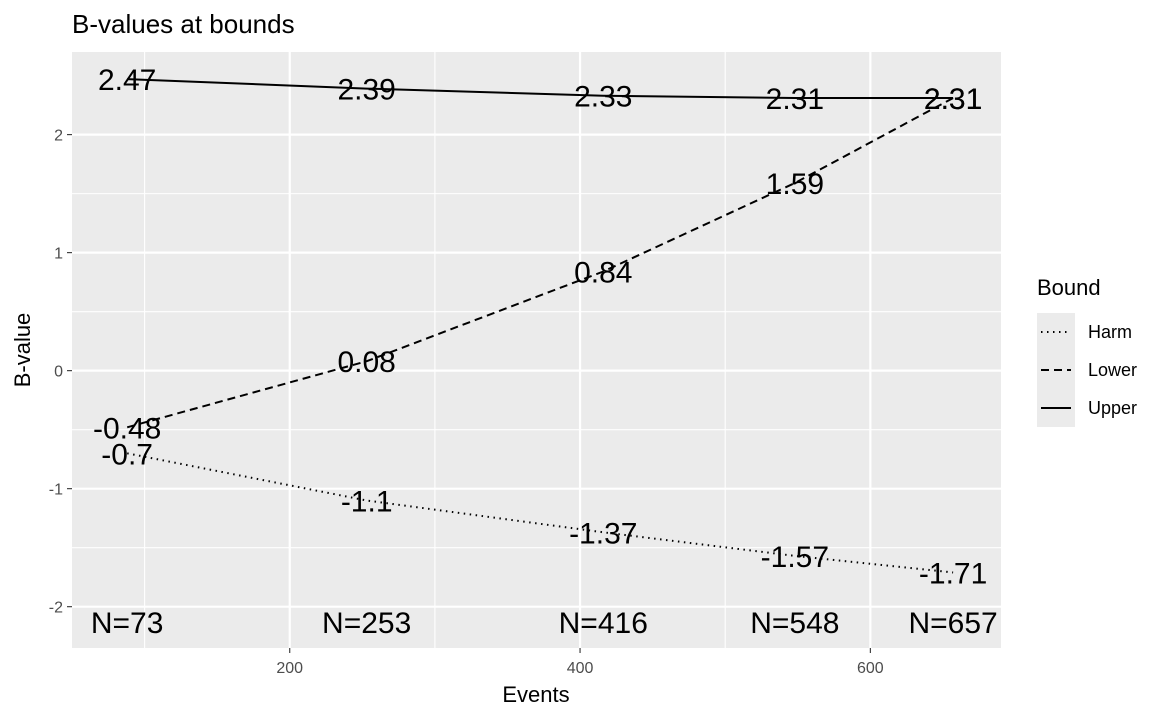 This screenshot has height=721, width=1166. I want to click on data-label-lower: 2.31, so click(953, 99).